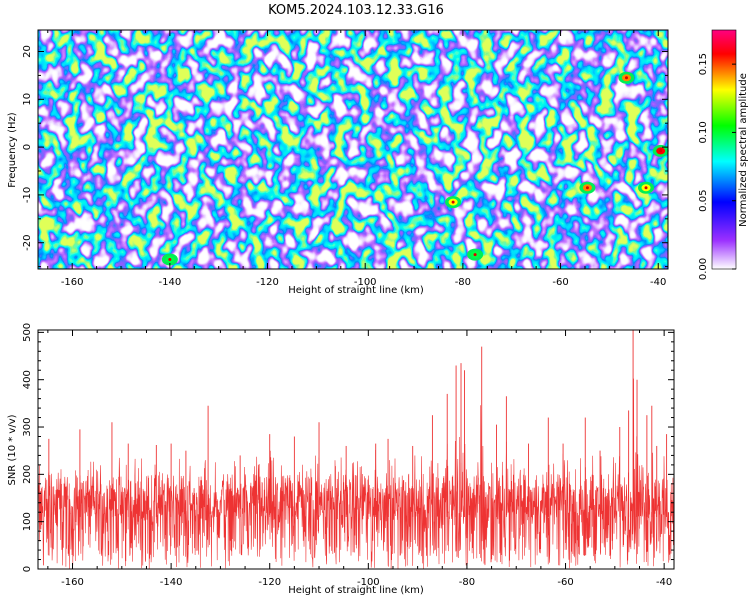 This screenshot has width=750, height=604. I want to click on heatmap-y-tick-label: -10, so click(27, 195).